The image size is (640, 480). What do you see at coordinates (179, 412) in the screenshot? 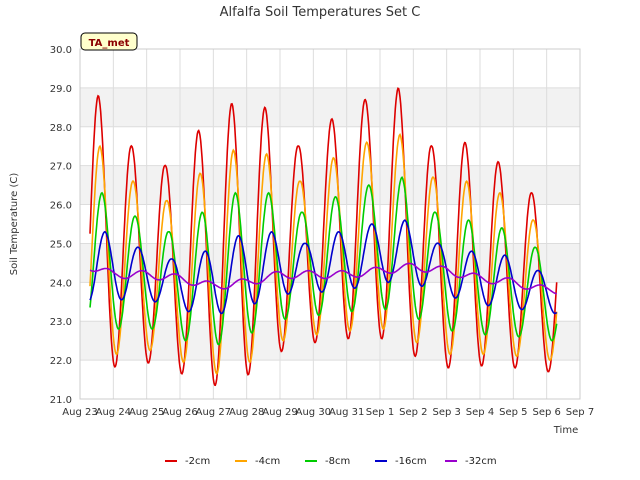
I see `x-tick-label: Aug 26` at bounding box center [179, 412].